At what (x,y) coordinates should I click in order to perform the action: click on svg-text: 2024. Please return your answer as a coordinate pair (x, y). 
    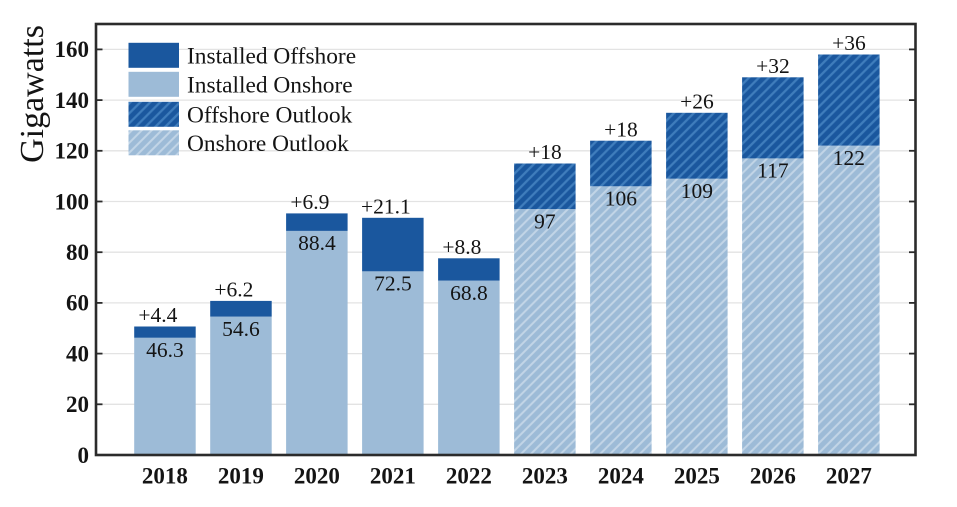
    Looking at the image, I should click on (621, 476).